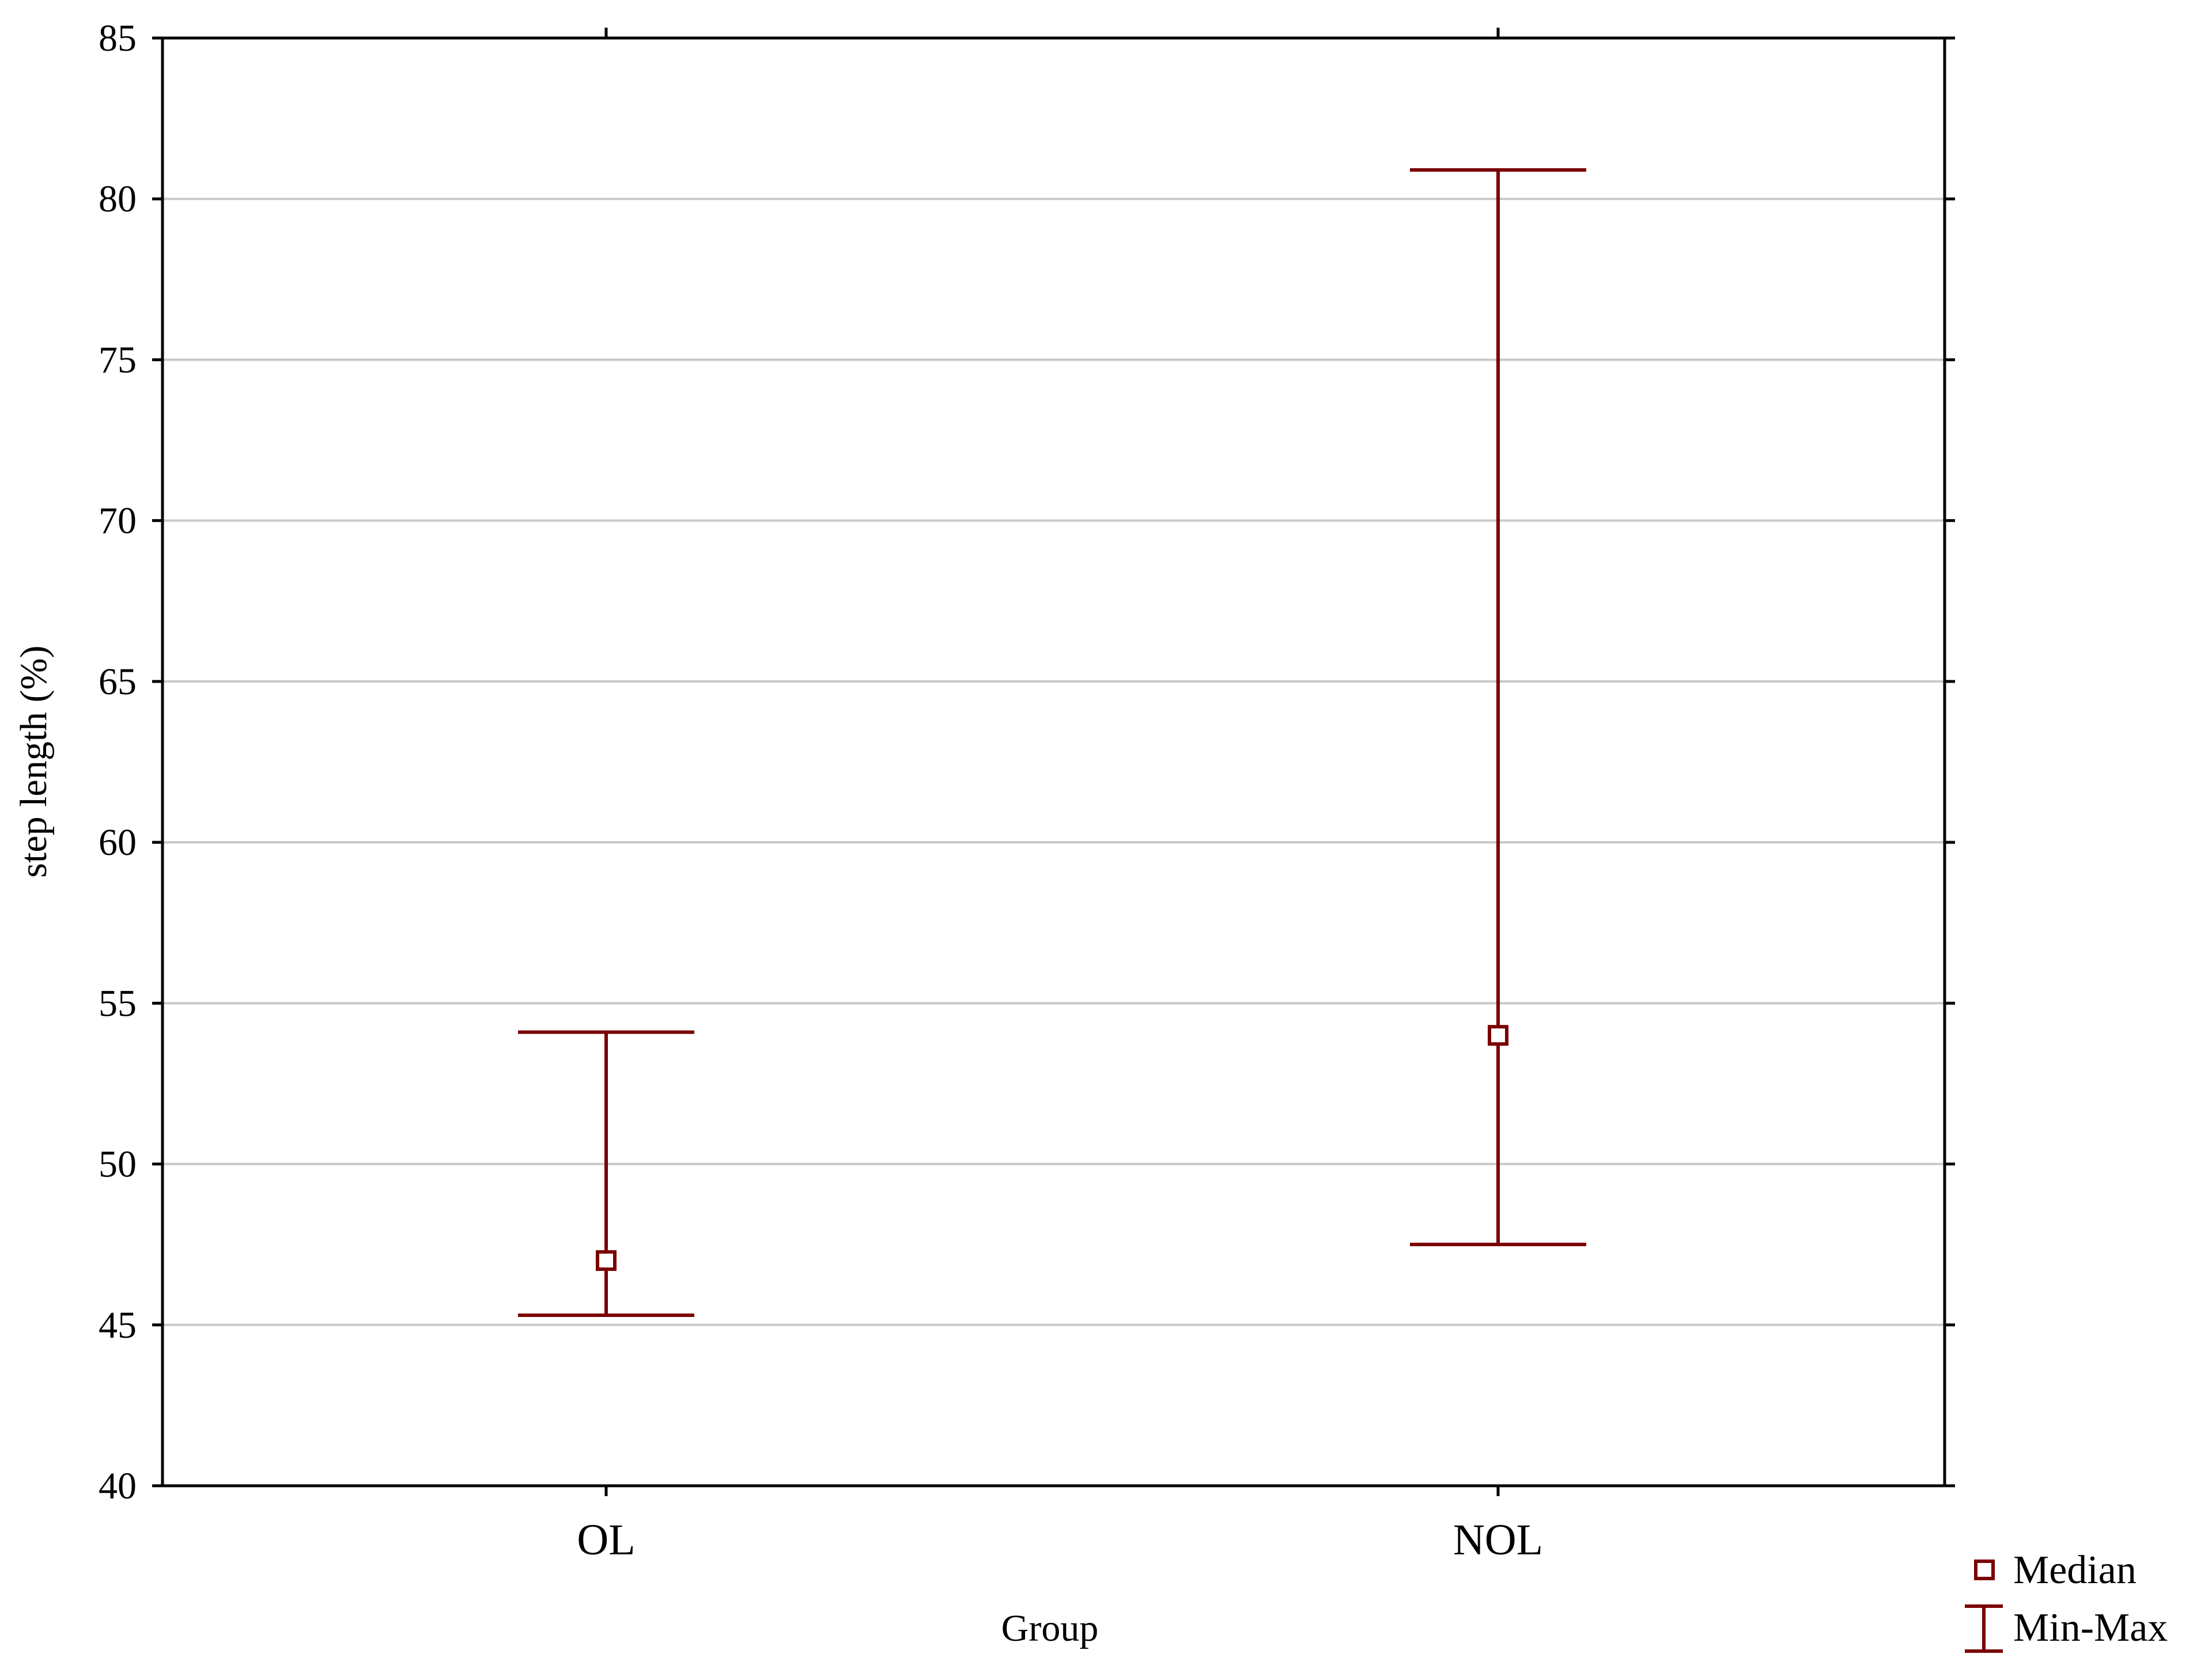  Describe the element at coordinates (2090, 1628) in the screenshot. I see `legend-min-max-label: Min-Max` at that location.